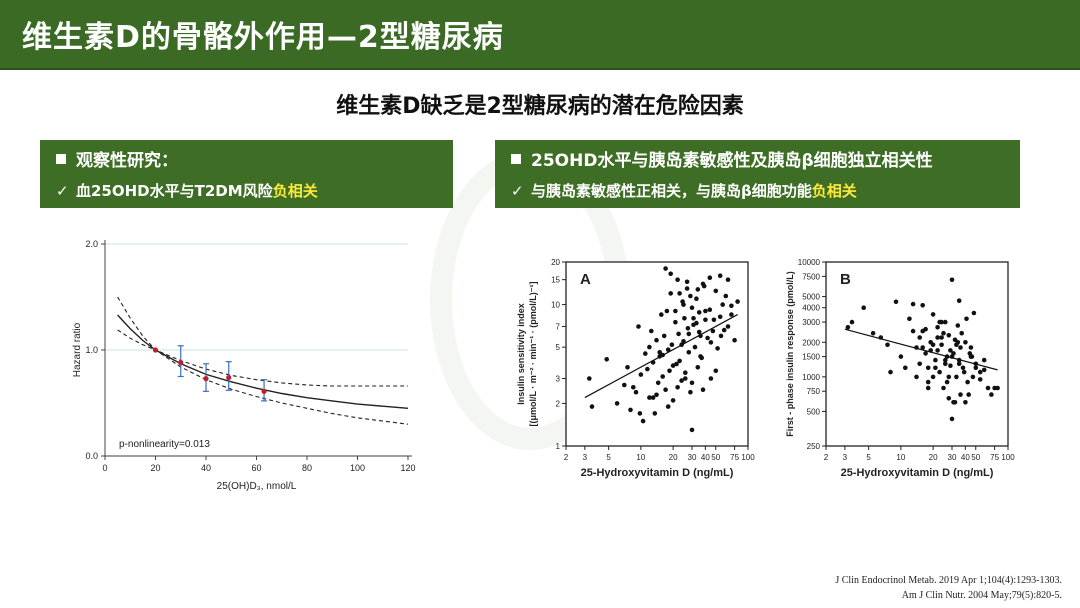 This screenshot has width=1080, height=608. What do you see at coordinates (254, 191) in the screenshot?
I see `panel-point: ✓ 血25OHD水平与T2DM风险负相关` at bounding box center [254, 191].